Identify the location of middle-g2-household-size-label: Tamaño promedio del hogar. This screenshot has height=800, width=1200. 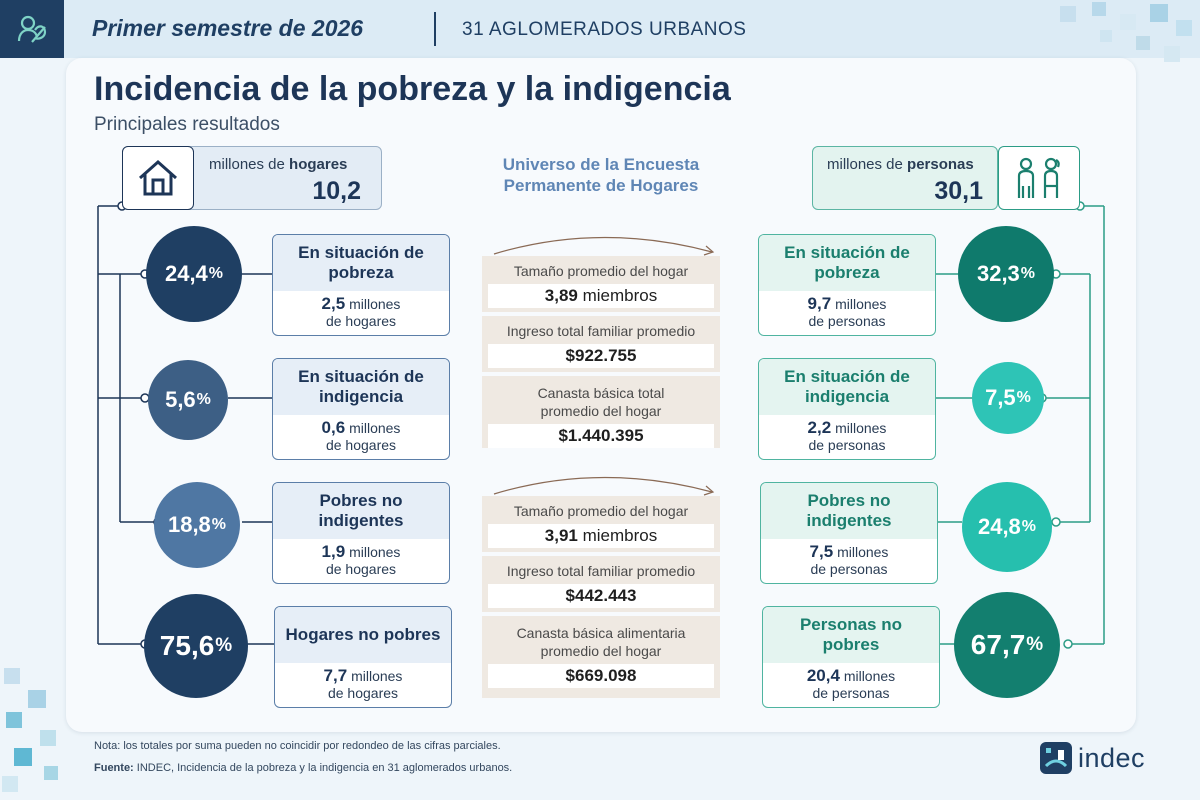
(601, 511).